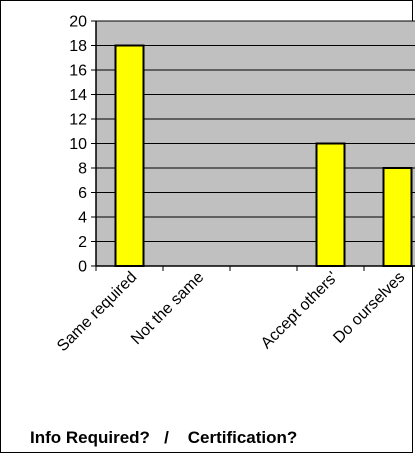 This screenshot has width=415, height=455. What do you see at coordinates (78, 22) in the screenshot?
I see `y-tick-label: 20` at bounding box center [78, 22].